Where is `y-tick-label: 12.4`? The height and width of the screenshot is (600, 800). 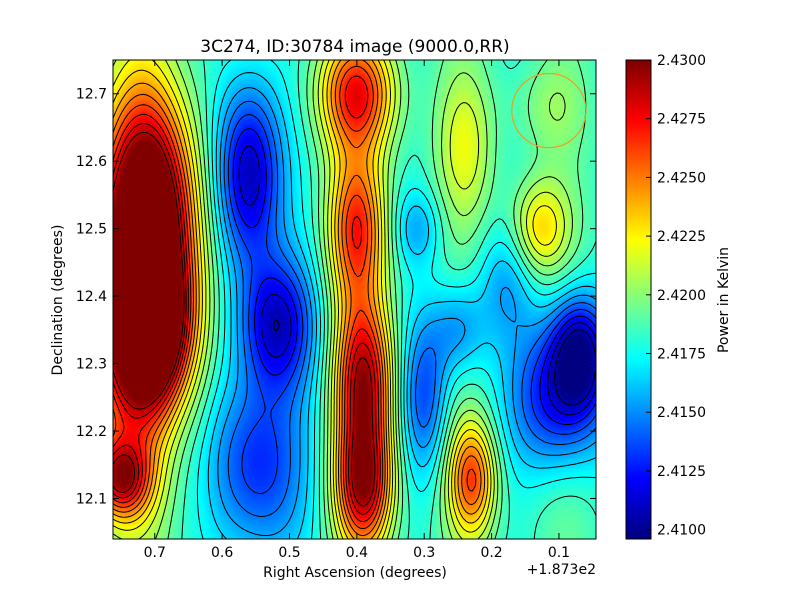
y-tick-label: 12.4 is located at coordinates (91, 297).